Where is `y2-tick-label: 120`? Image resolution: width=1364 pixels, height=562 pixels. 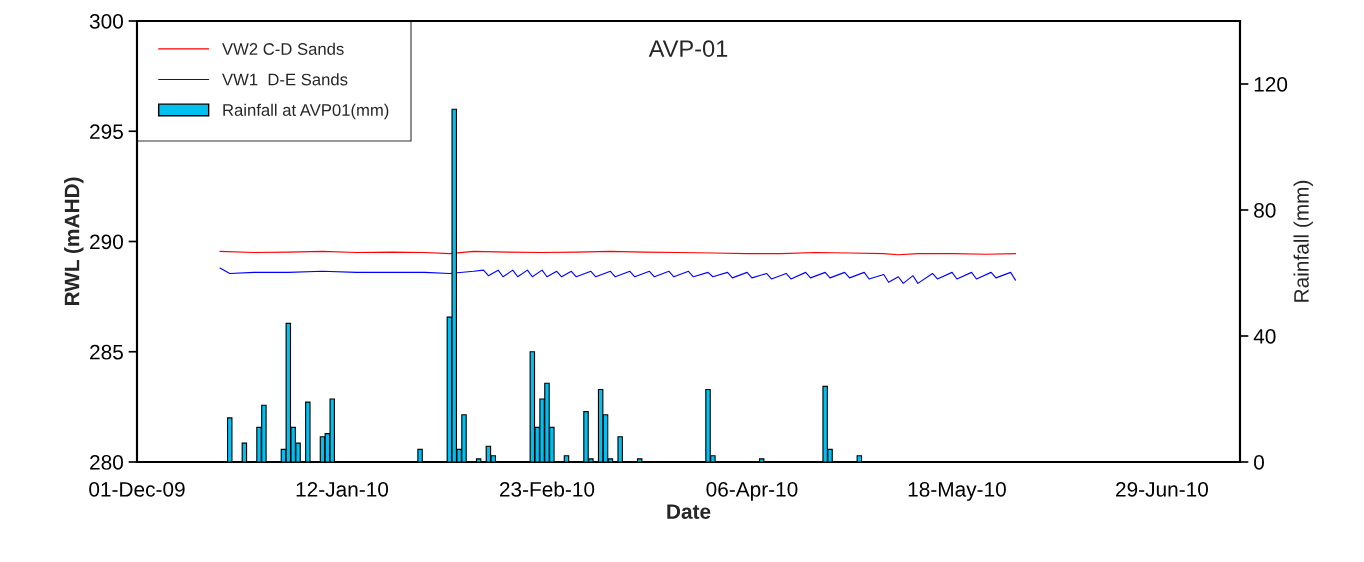
y2-tick-label: 120 is located at coordinates (1271, 84).